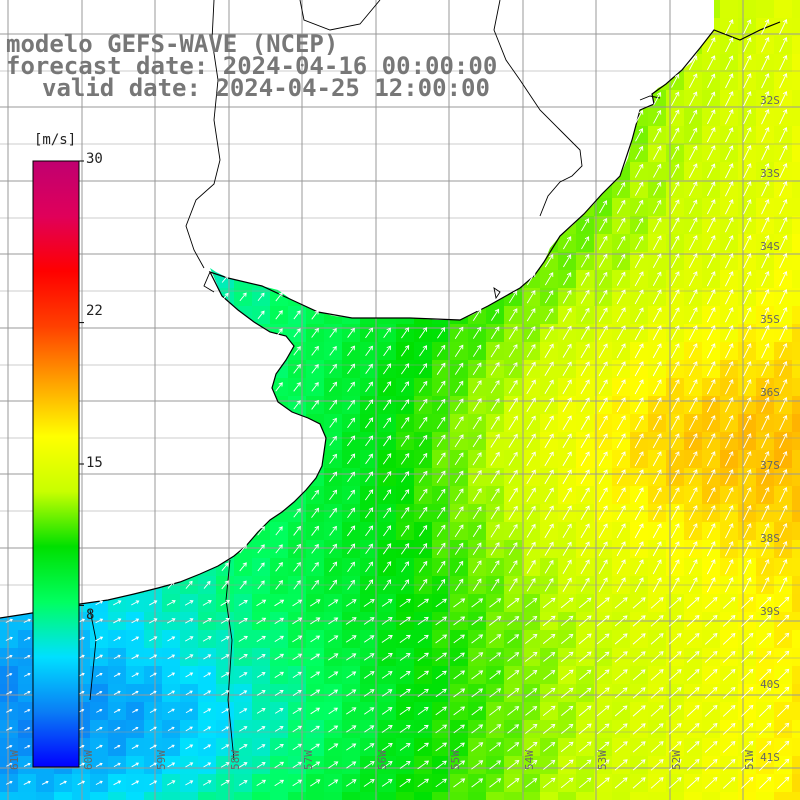  What do you see at coordinates (161, 760) in the screenshot?
I see `longitude-label: 59W` at bounding box center [161, 760].